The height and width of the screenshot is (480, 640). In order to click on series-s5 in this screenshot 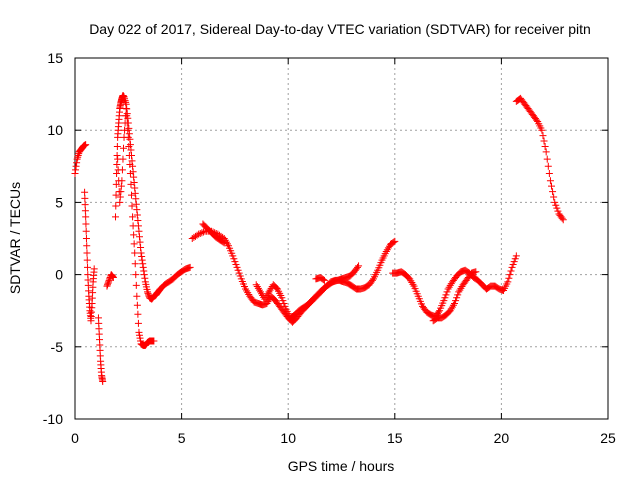, I will do `click(153, 197)`.